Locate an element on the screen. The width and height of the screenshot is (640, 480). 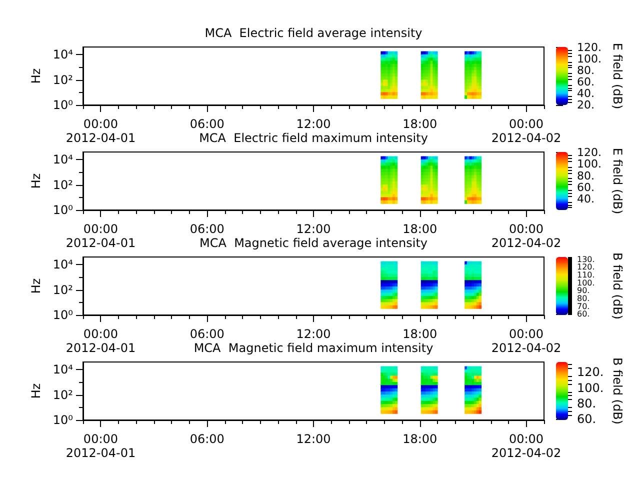
color-bar-label: 110. is located at coordinates (586, 275).